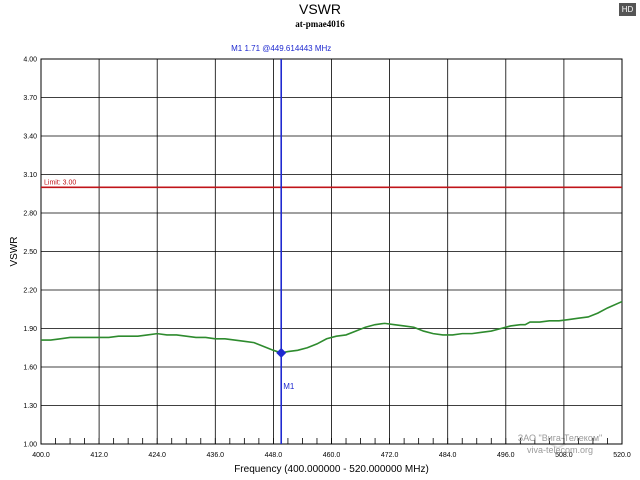 The height and width of the screenshot is (480, 640). Describe the element at coordinates (289, 386) in the screenshot. I see `marker-name: M1` at that location.